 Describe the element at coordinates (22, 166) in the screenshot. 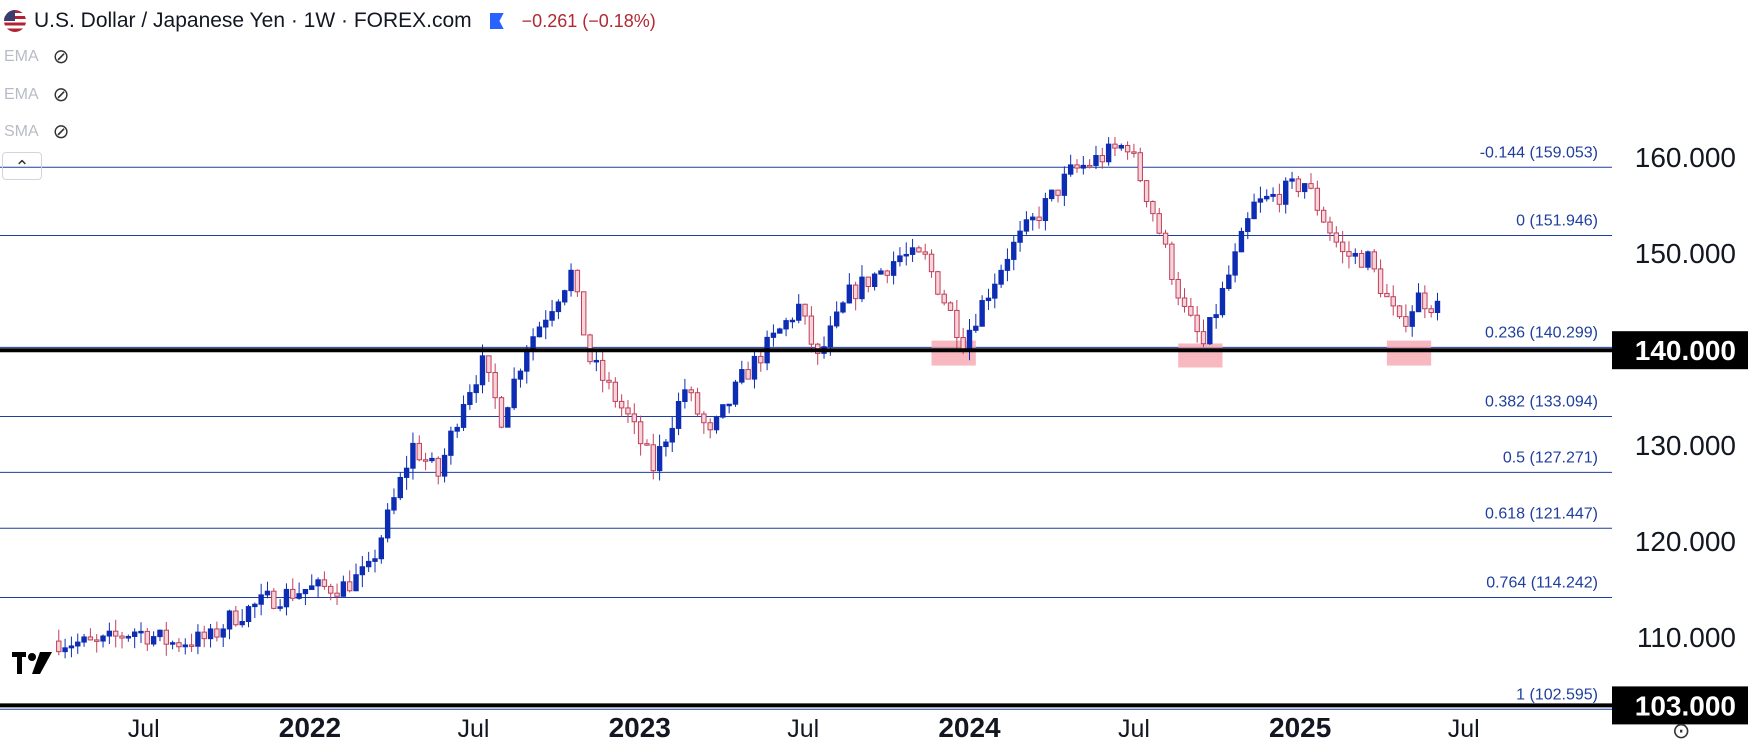

I see `chevron-up-icon: ⌃` at that location.